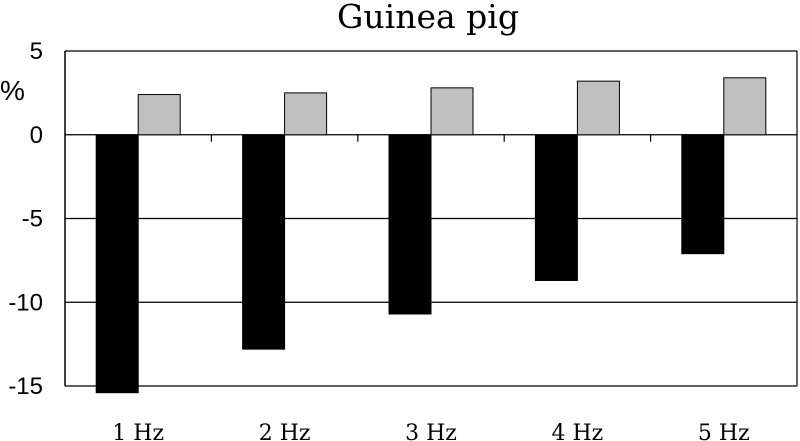 The height and width of the screenshot is (441, 800). I want to click on y-axis-unit-label: %, so click(12, 90).